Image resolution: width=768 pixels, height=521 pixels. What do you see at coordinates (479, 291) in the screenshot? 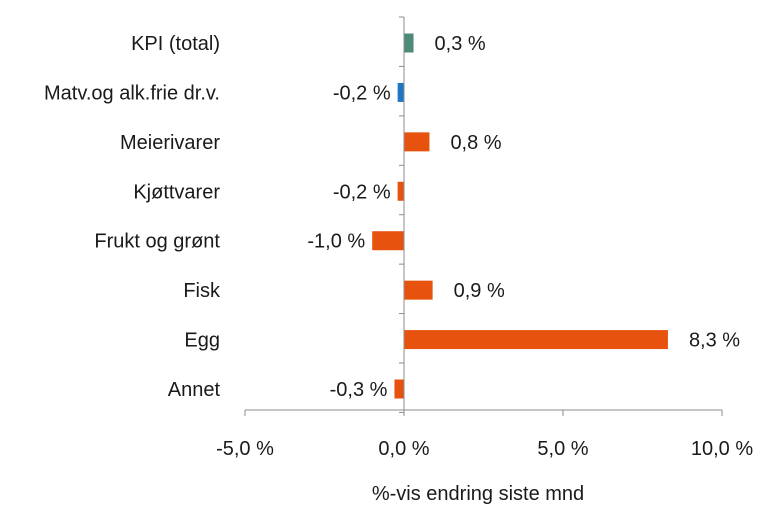
I see `data-label: 0,9 %` at bounding box center [479, 291].